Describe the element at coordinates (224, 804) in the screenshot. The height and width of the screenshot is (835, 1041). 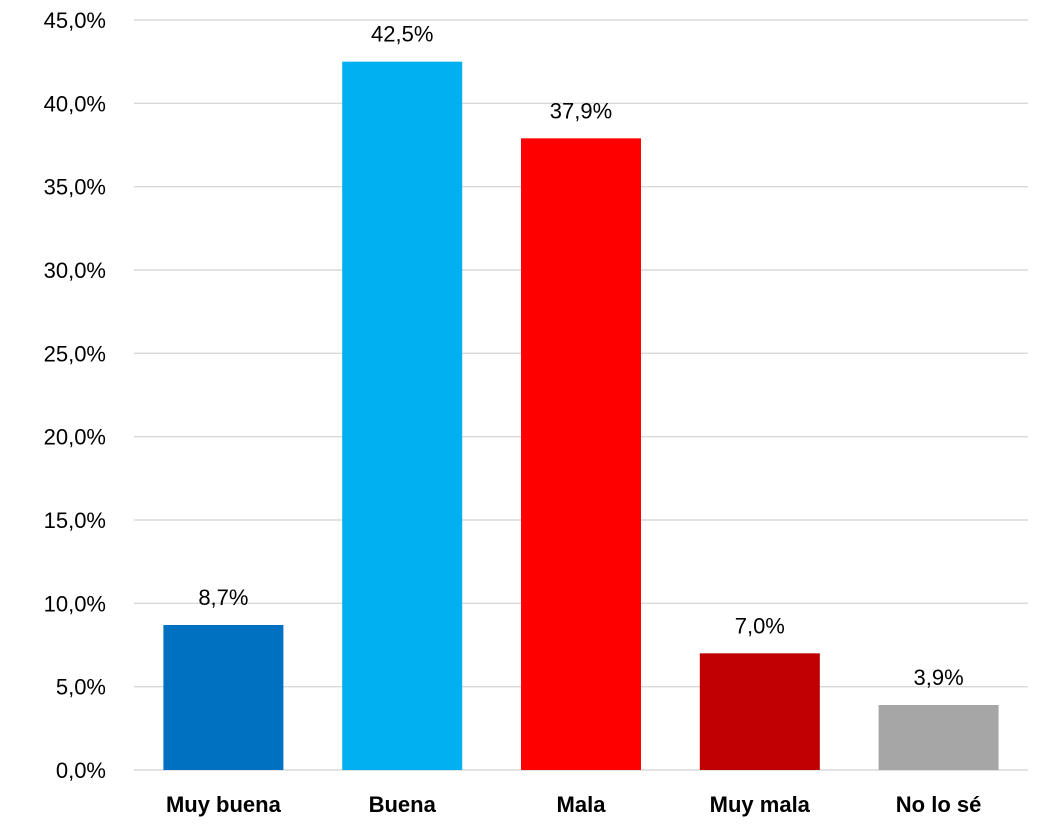
I see `category-label: Muy buena` at that location.